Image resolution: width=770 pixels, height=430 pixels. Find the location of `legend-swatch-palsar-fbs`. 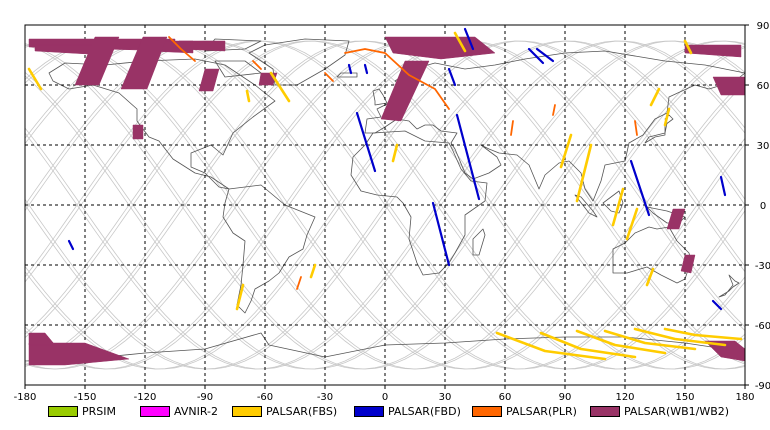

legend-swatch-palsar-fbs is located at coordinates (247, 411).